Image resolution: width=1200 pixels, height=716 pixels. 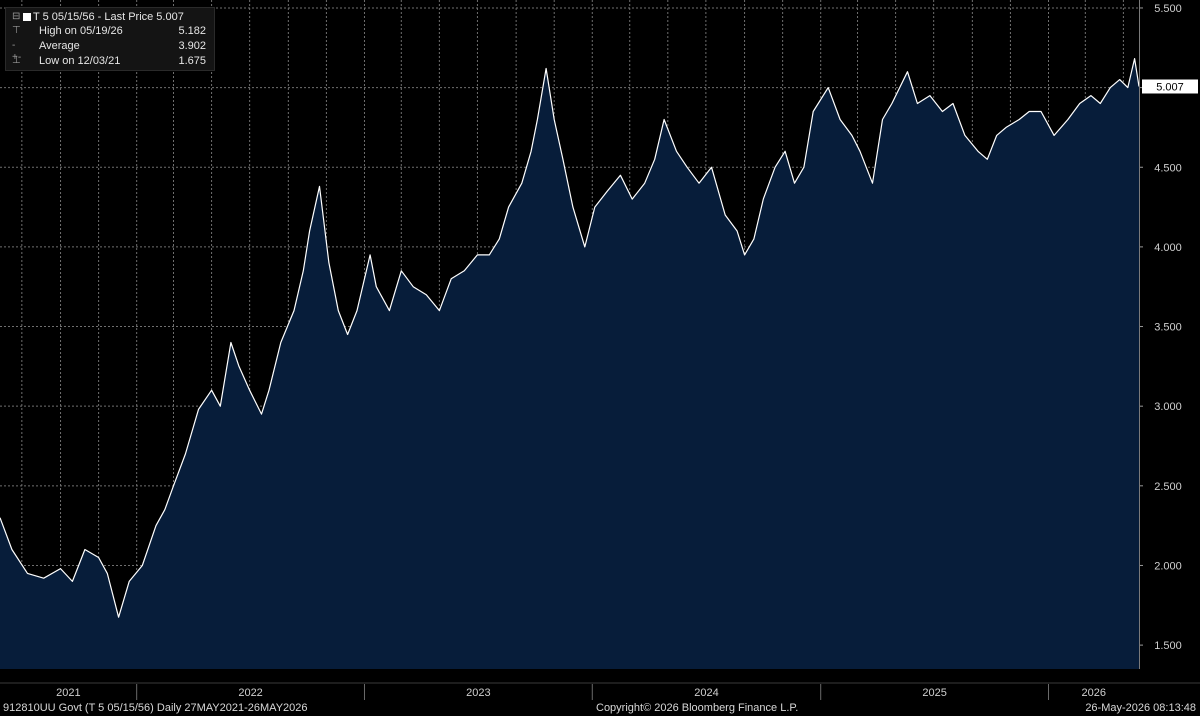 What do you see at coordinates (110, 51) in the screenshot?
I see `legend-average-row: -+- Average 3.902` at bounding box center [110, 51].